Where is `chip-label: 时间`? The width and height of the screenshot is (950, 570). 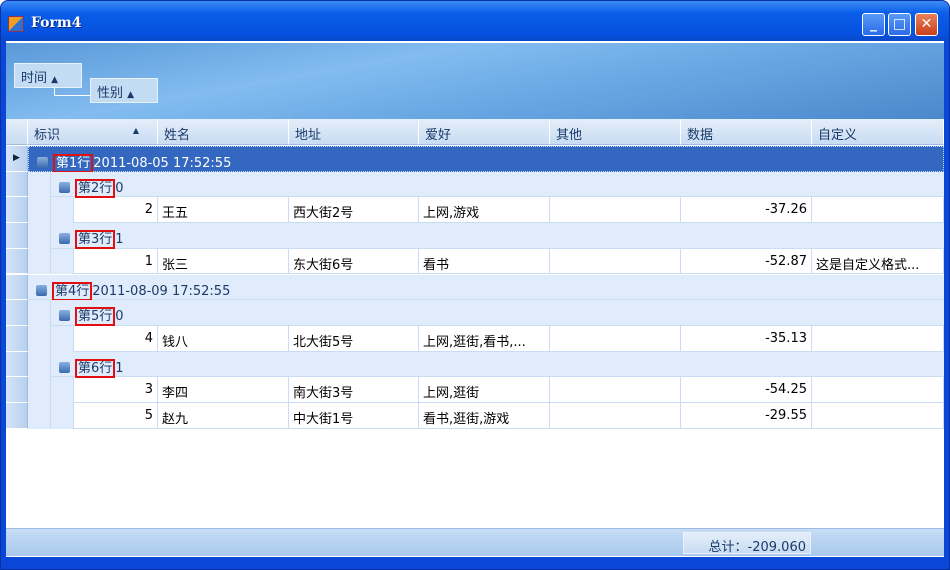 chip-label: 时间 is located at coordinates (34, 78).